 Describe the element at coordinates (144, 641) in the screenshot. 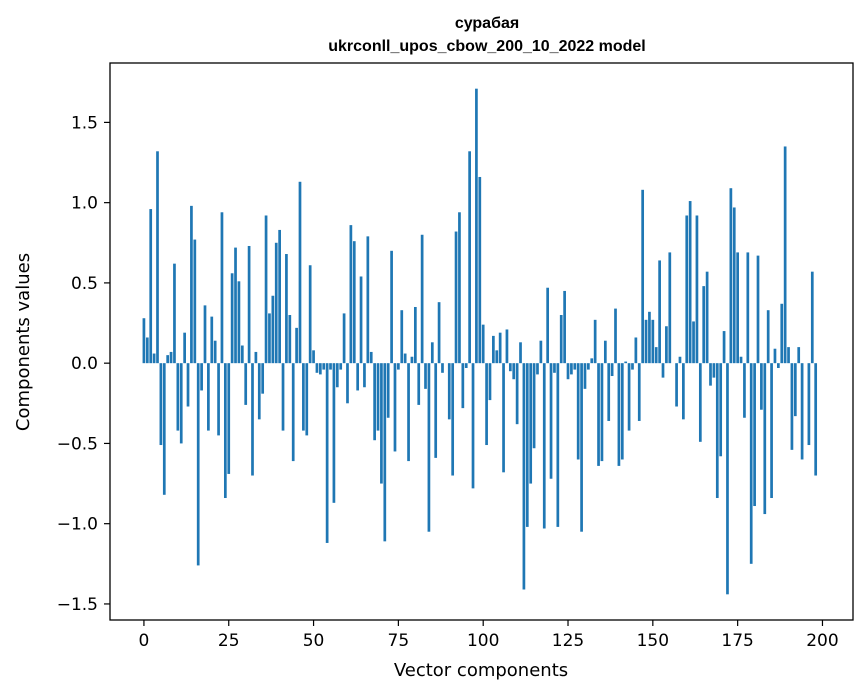

I see `x-tick-label: 0` at that location.